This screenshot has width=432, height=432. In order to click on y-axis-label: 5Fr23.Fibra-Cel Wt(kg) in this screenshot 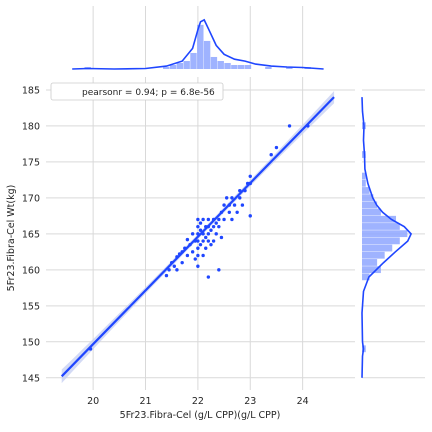, I will do `click(11, 238)`.